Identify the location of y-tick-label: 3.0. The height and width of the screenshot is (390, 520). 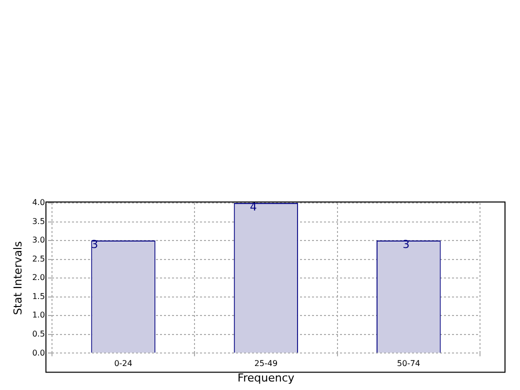
(38, 240).